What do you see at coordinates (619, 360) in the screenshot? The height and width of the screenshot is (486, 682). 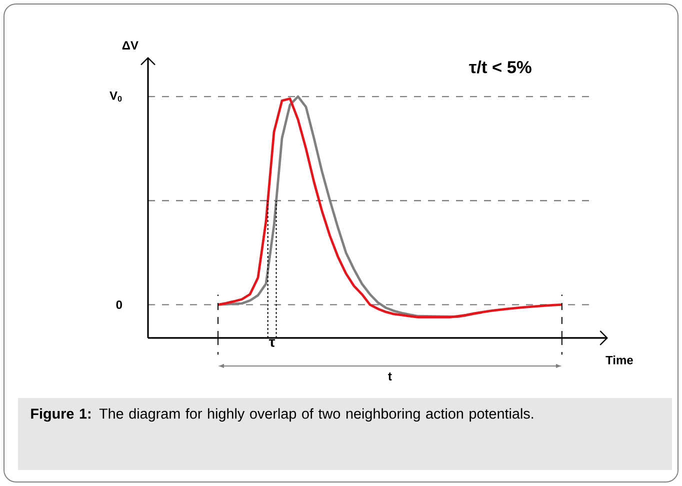 I see `x-axis-title: Time` at bounding box center [619, 360].